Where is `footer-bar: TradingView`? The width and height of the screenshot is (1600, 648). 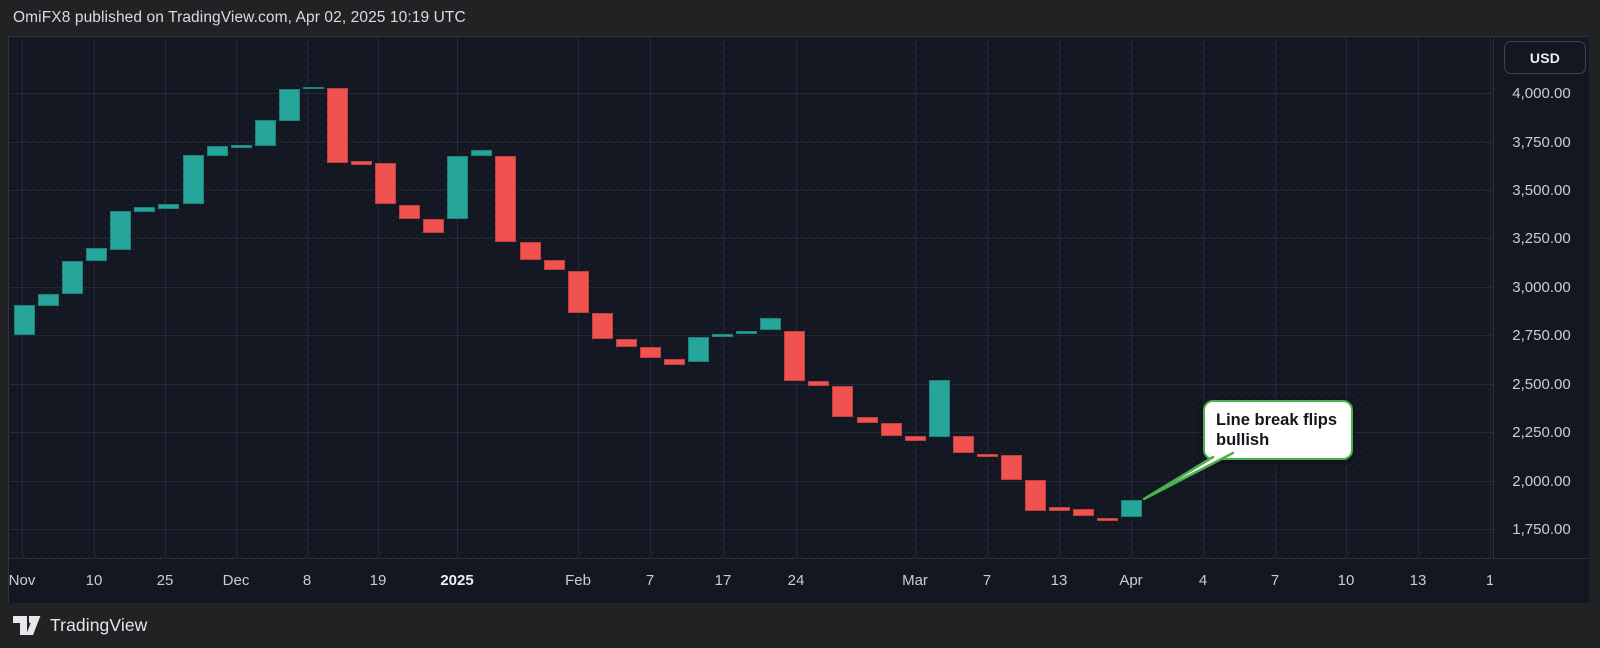
footer-bar: TradingView is located at coordinates (800, 625).